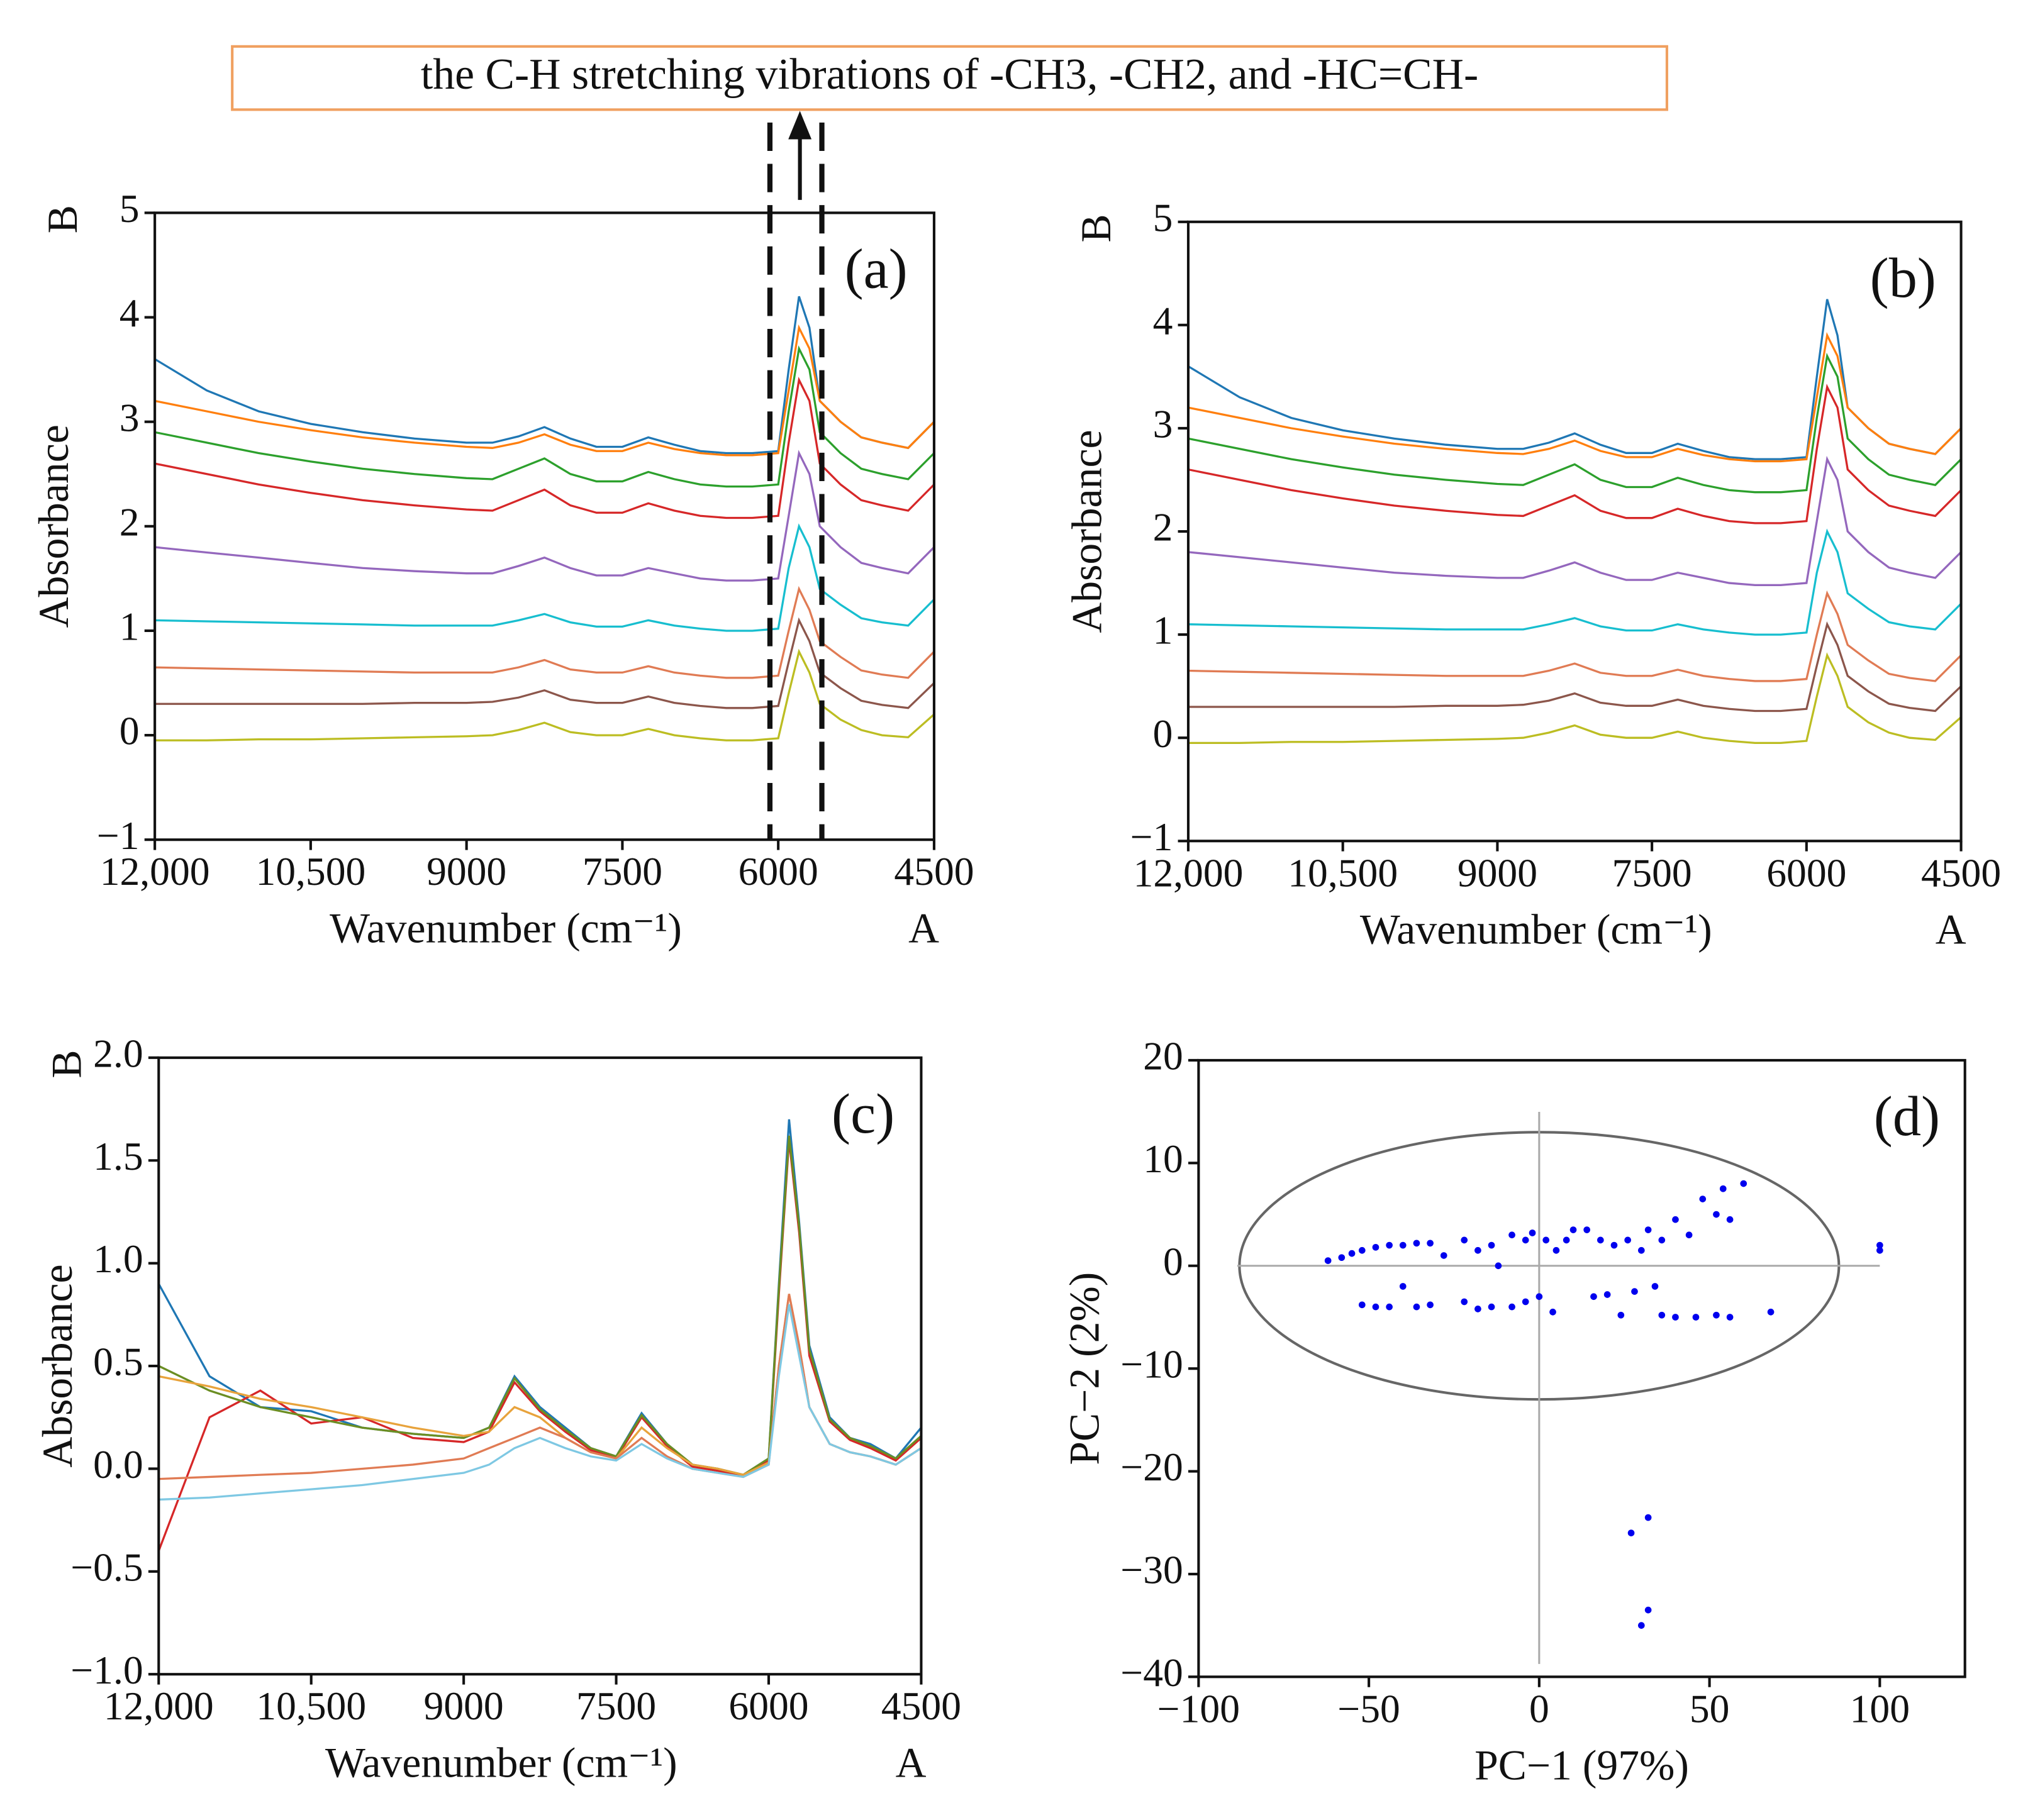  What do you see at coordinates (1806, 872) in the screenshot?
I see `x-tick-label: 6000` at bounding box center [1806, 872].